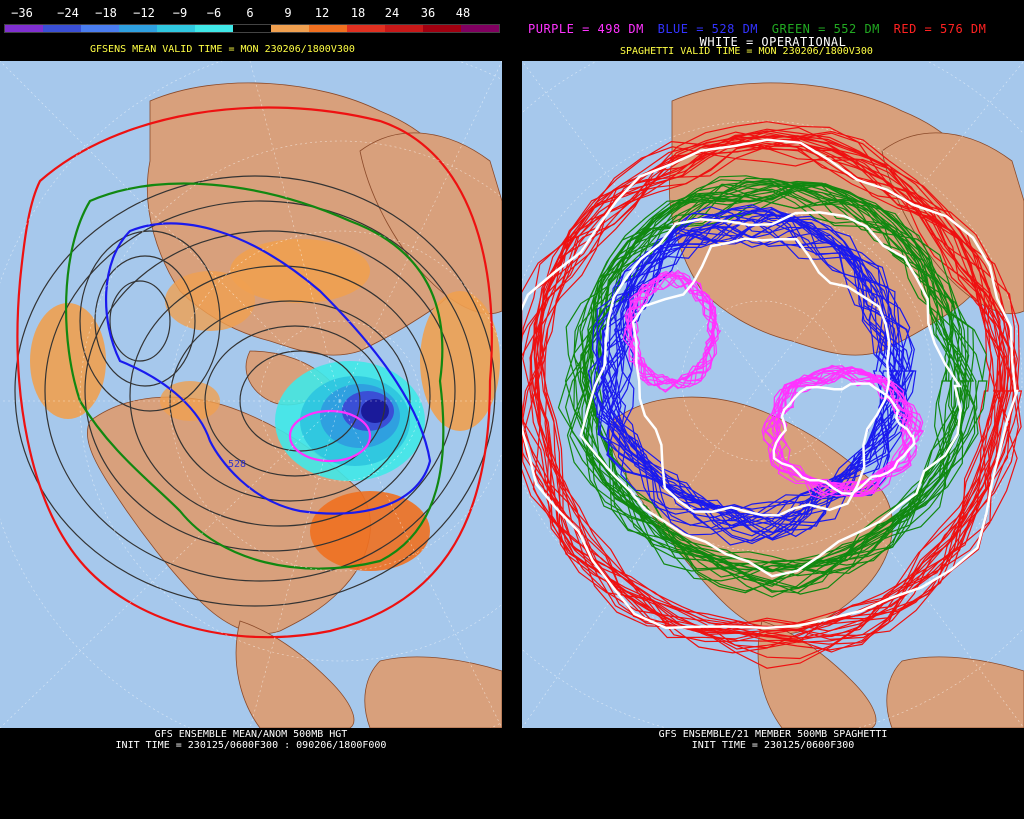  What do you see at coordinates (773, 42) in the screenshot?
I see `legend-white: WHITE = OPERATIONAL` at bounding box center [773, 42].